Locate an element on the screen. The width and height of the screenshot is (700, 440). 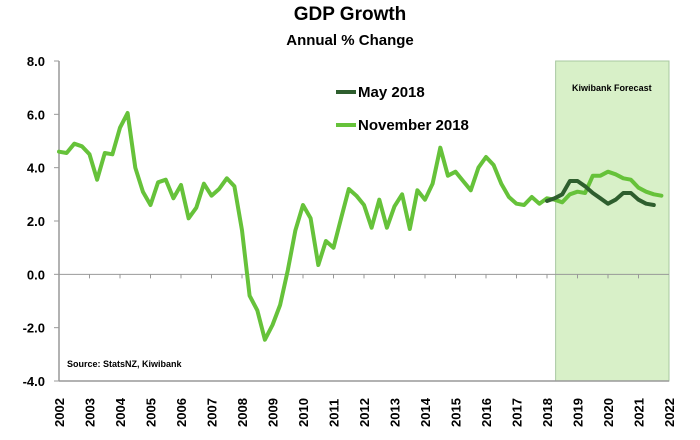
x-tick-label: 2018 is located at coordinates (547, 412).